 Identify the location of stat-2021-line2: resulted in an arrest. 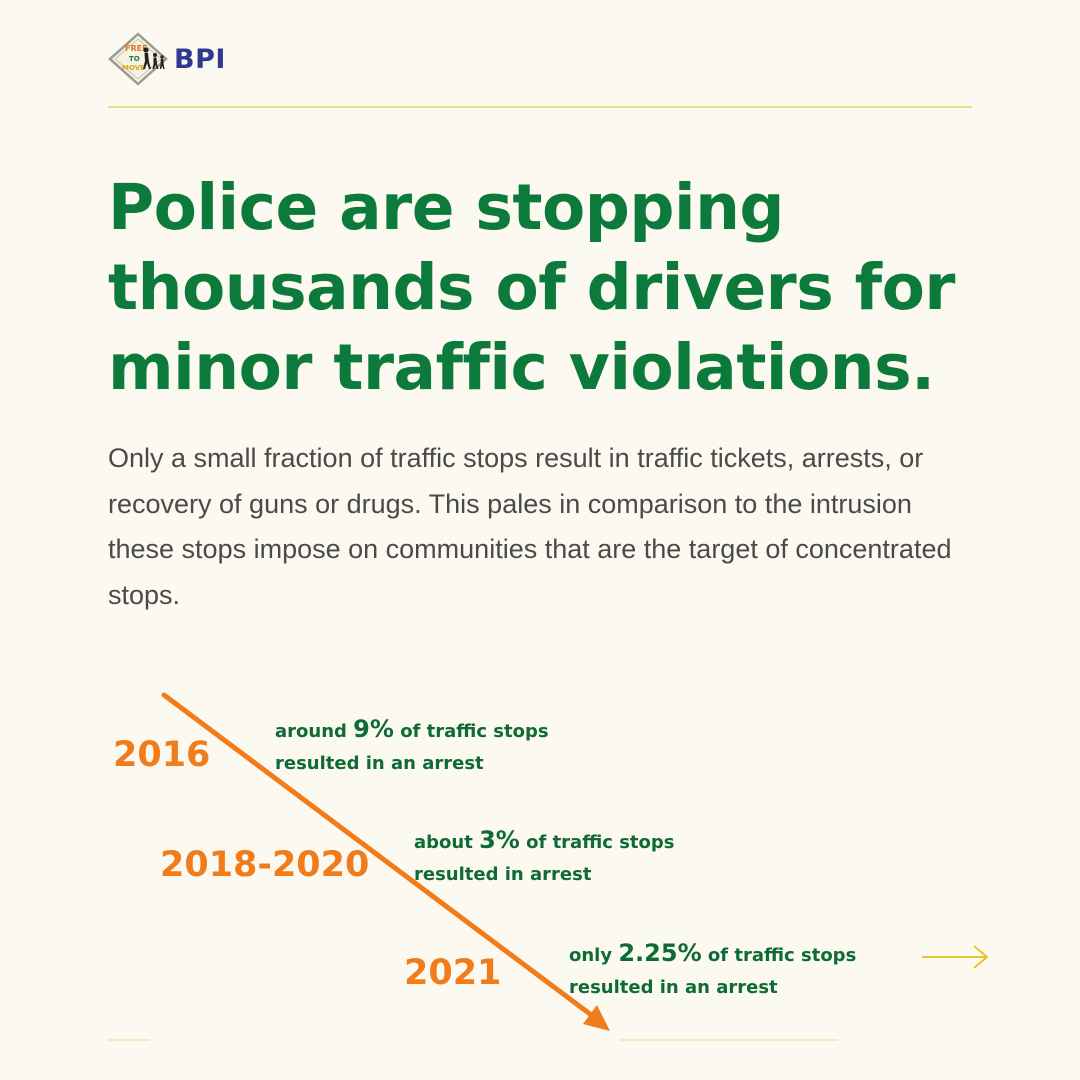
(673, 987).